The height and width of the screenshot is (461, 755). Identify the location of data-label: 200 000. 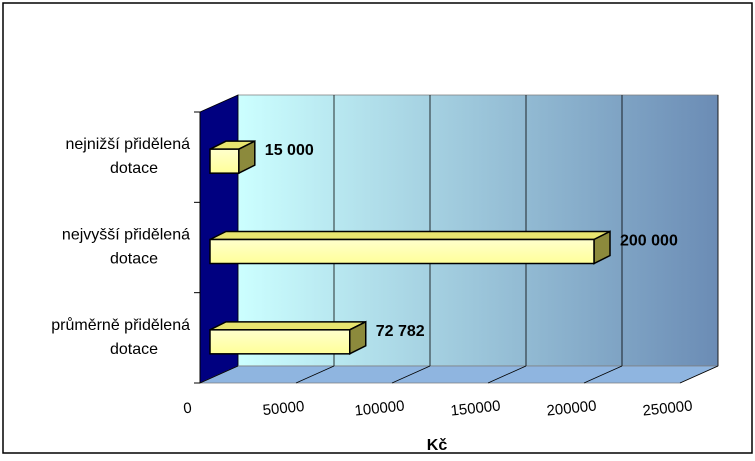
(649, 241).